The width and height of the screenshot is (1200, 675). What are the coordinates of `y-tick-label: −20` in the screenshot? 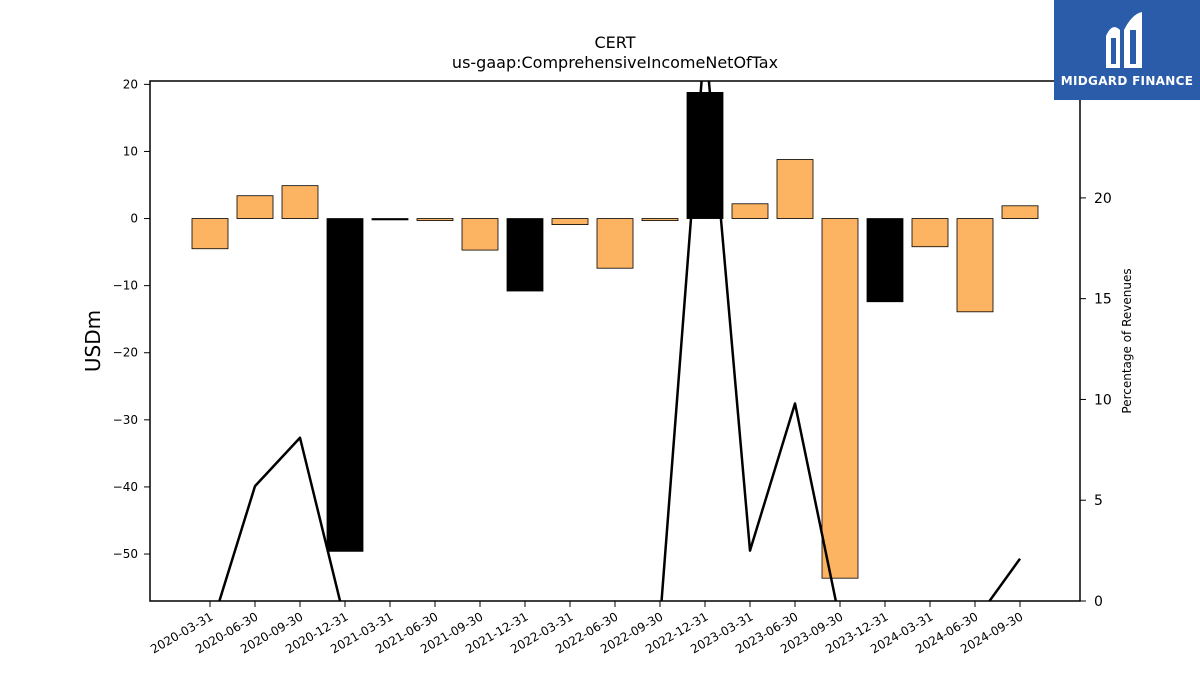 It's located at (125, 353).